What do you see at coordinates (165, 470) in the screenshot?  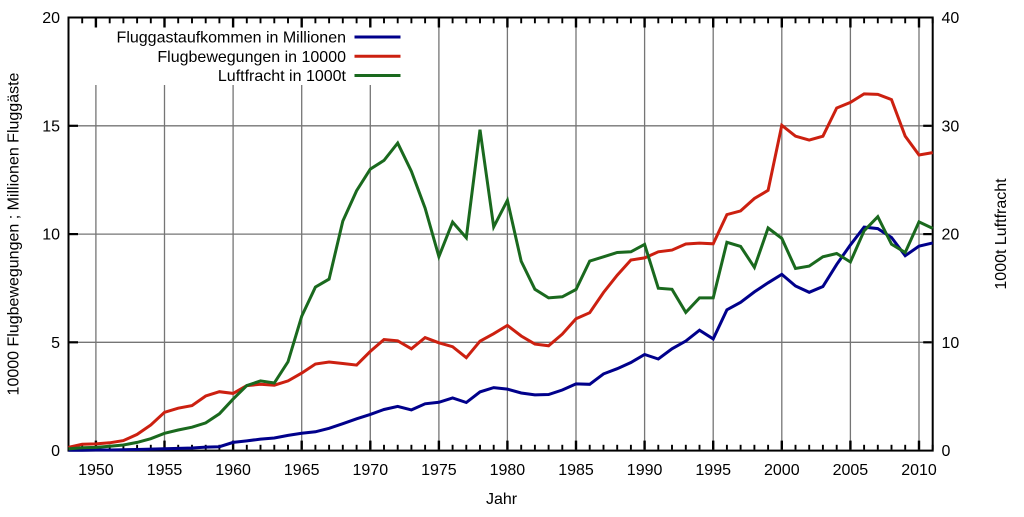 I see `svg-text: 1955` at bounding box center [165, 470].